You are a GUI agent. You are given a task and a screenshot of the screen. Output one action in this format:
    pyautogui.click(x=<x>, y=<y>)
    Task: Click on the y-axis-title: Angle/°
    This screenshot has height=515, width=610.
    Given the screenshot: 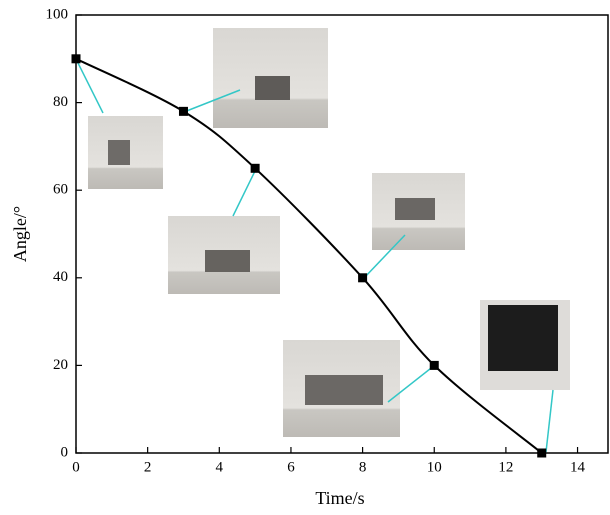 What is the action you would take?
    pyautogui.click(x=20, y=234)
    